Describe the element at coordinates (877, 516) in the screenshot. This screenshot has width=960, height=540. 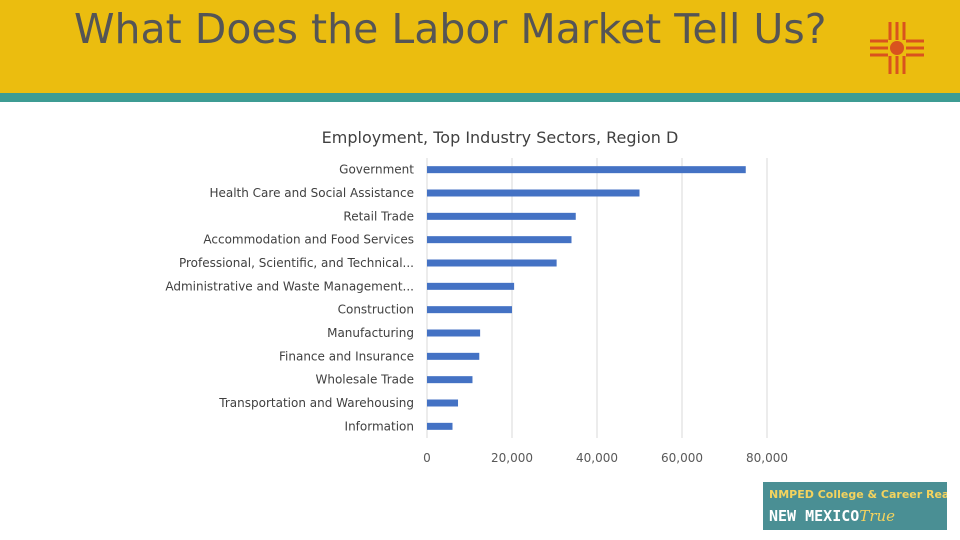
I see `badge-brand-true: True` at that location.